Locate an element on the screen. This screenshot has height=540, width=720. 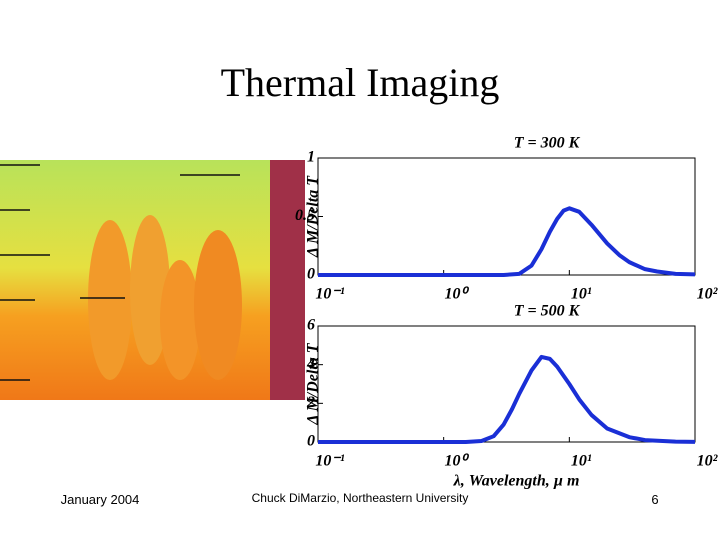
y-tick-label: 6 is located at coordinates (311, 325).